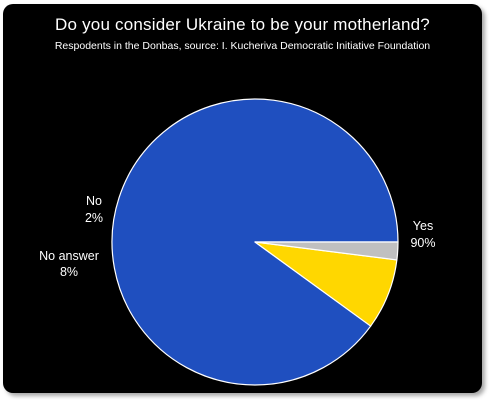 The height and width of the screenshot is (400, 493). What do you see at coordinates (69, 272) in the screenshot?
I see `label-no-answer-percent: 8%` at bounding box center [69, 272].